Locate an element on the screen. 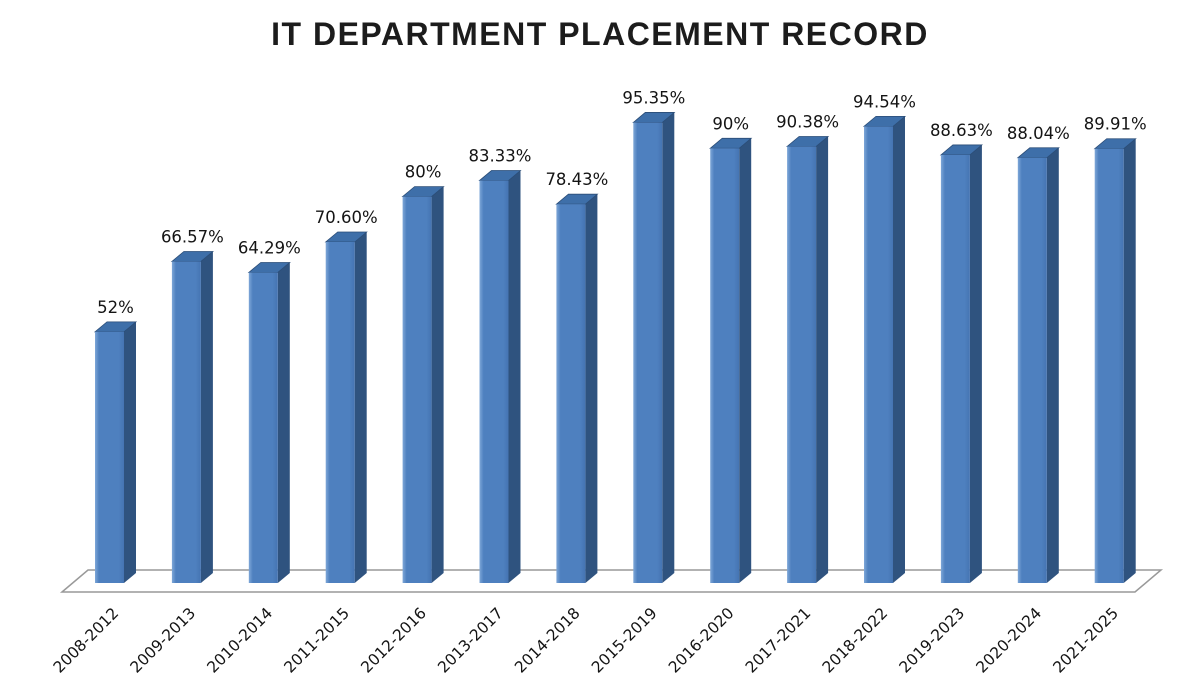  value-label: 64.29% is located at coordinates (269, 247).